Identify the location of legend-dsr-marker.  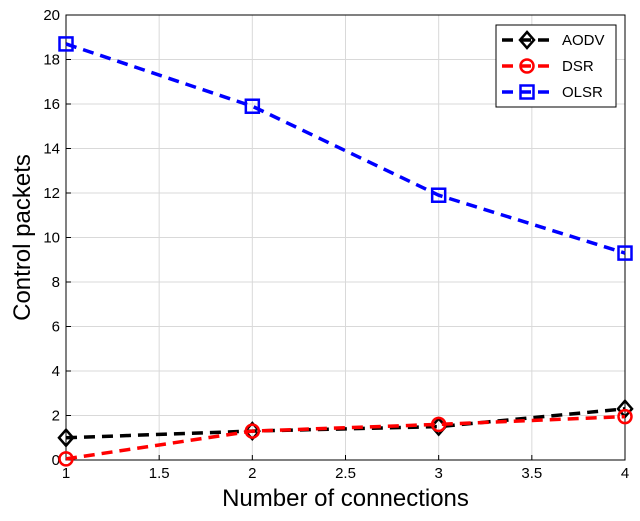
(527, 66).